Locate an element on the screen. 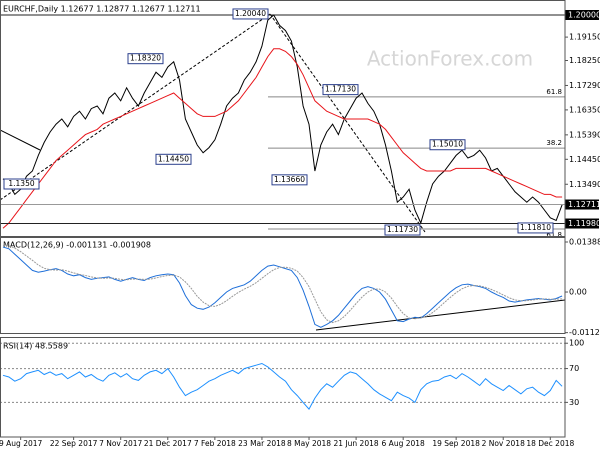 The image size is (600, 450). y-tick-label: 100 is located at coordinates (576, 343).